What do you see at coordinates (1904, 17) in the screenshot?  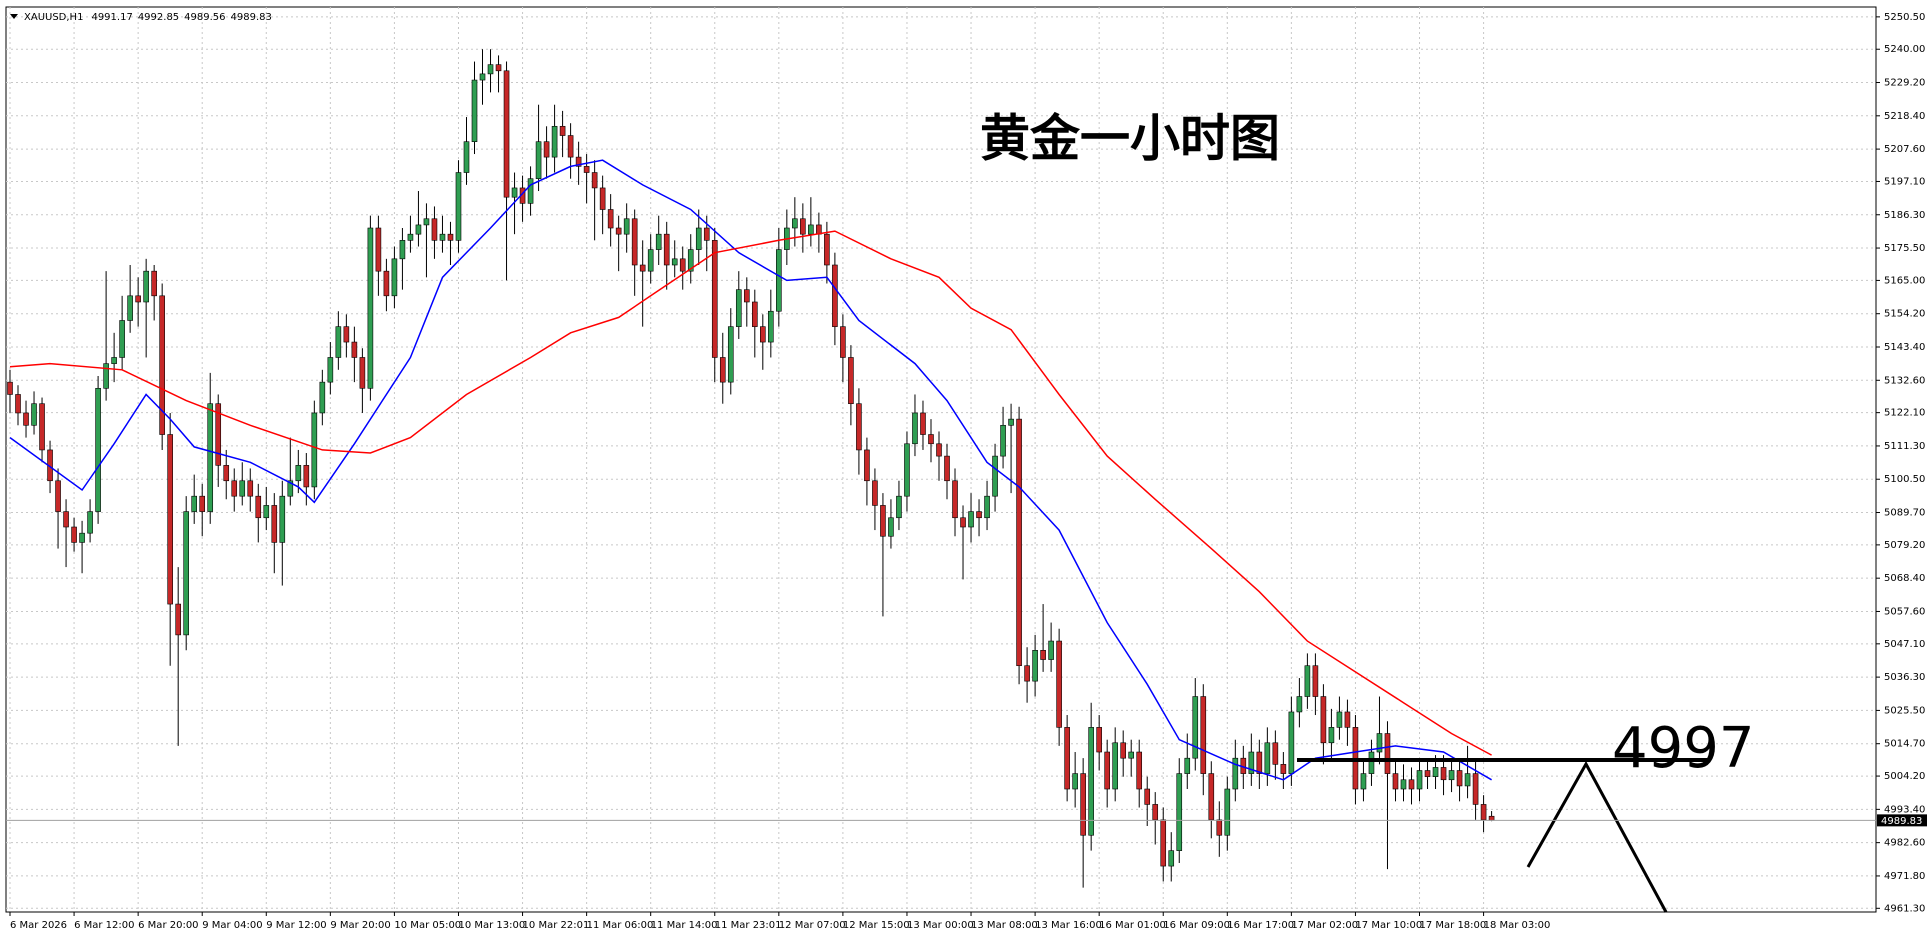 I see `y-tick-label: 5250.50` at bounding box center [1904, 17].